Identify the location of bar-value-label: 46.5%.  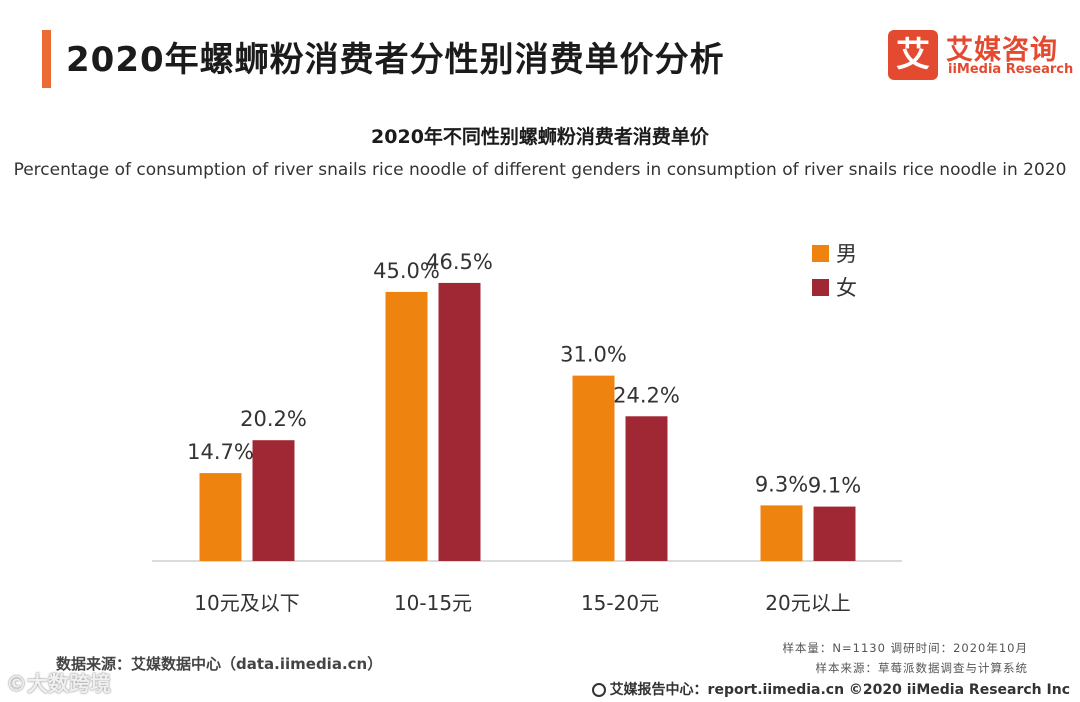
(459, 262).